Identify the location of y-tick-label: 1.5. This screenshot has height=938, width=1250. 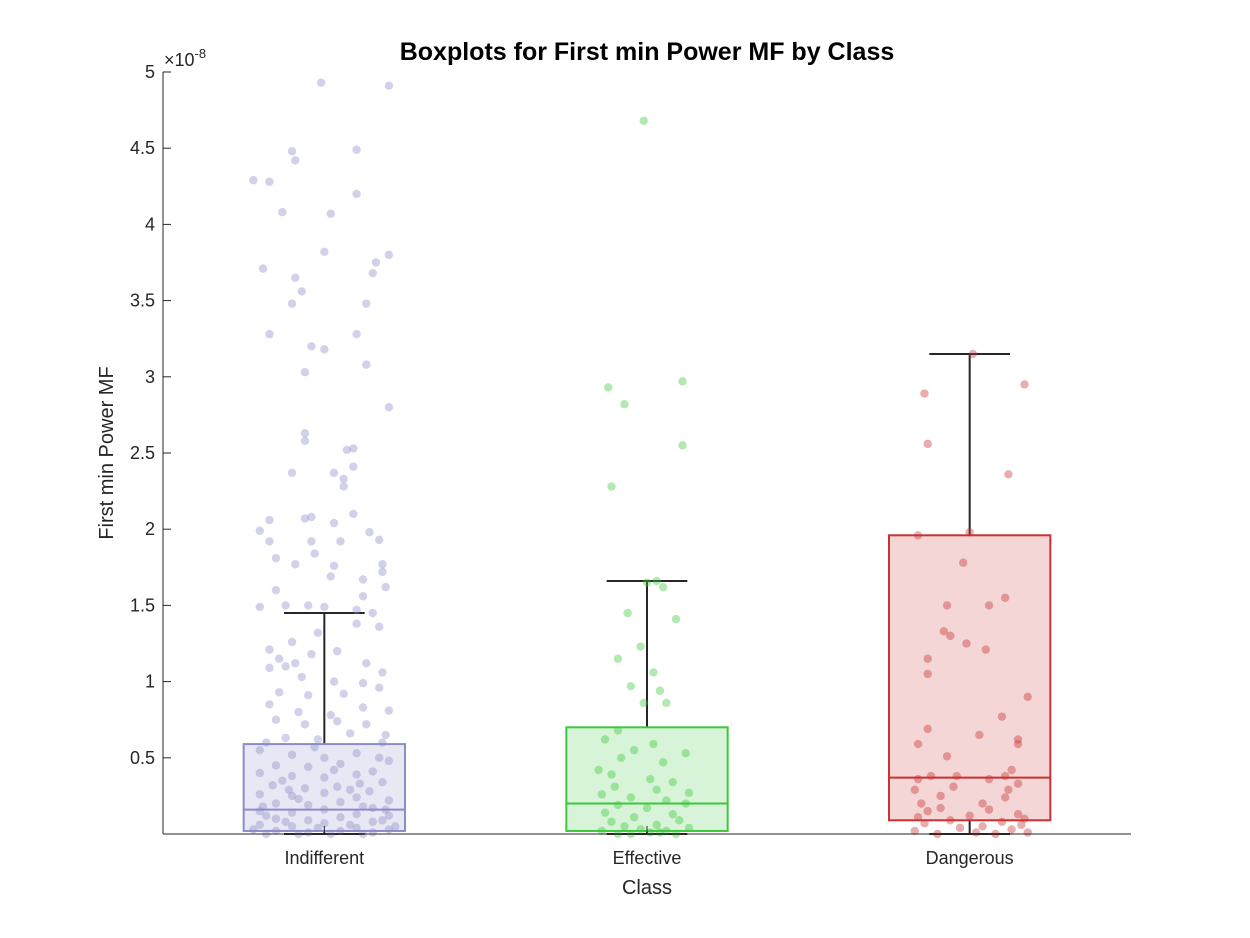
(142, 605).